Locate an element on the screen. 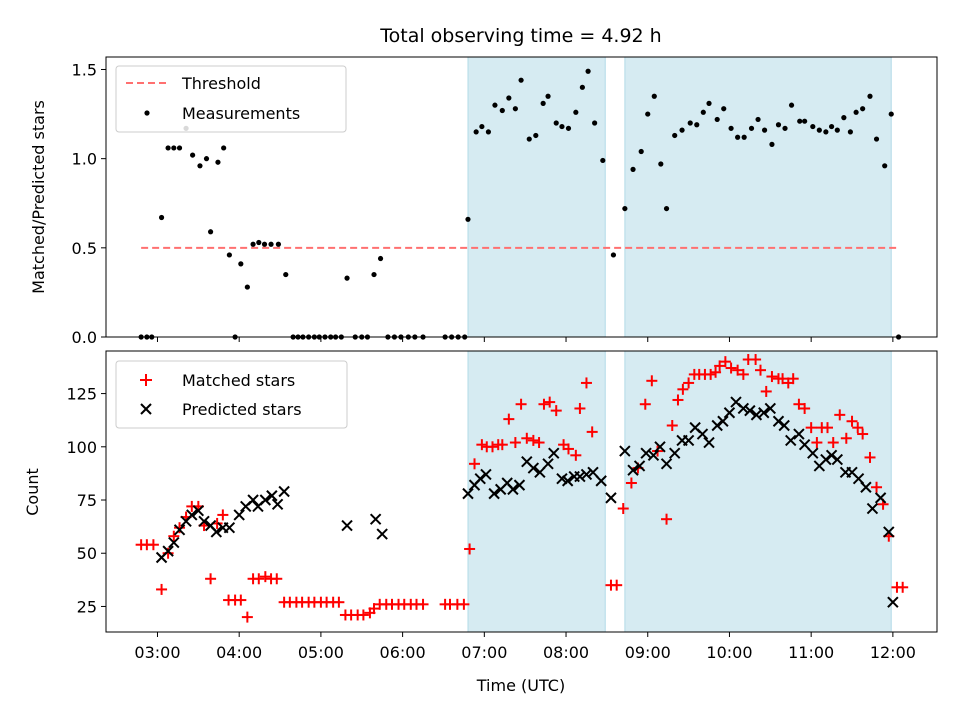  x-tick-label: 05:00 is located at coordinates (321, 652).